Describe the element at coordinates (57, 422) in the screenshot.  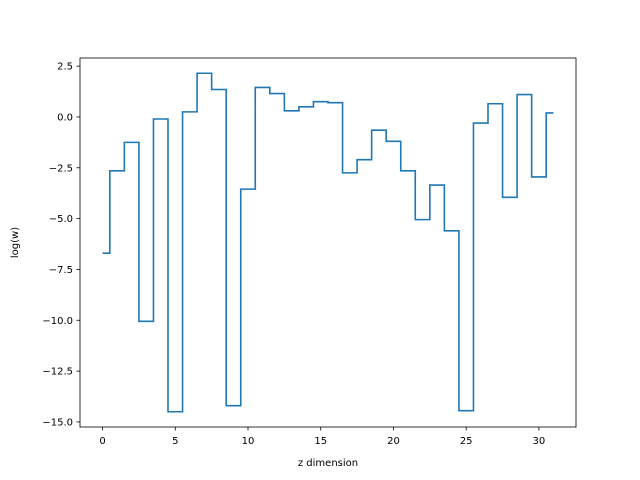
I see `y-tick-label: −15.0` at that location.